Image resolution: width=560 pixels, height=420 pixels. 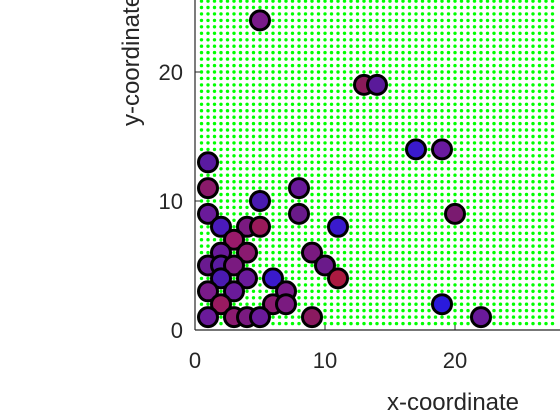 I want to click on x-tick-label: 0, so click(x=195, y=360).